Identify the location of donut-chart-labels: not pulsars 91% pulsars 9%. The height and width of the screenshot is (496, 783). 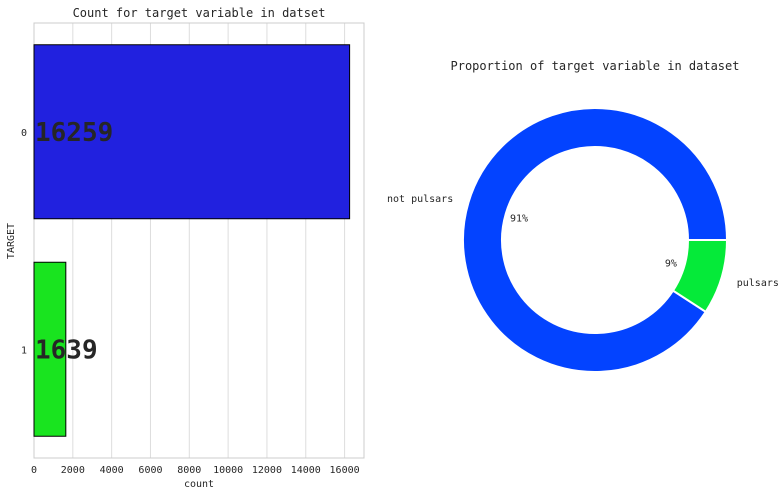
(583, 241).